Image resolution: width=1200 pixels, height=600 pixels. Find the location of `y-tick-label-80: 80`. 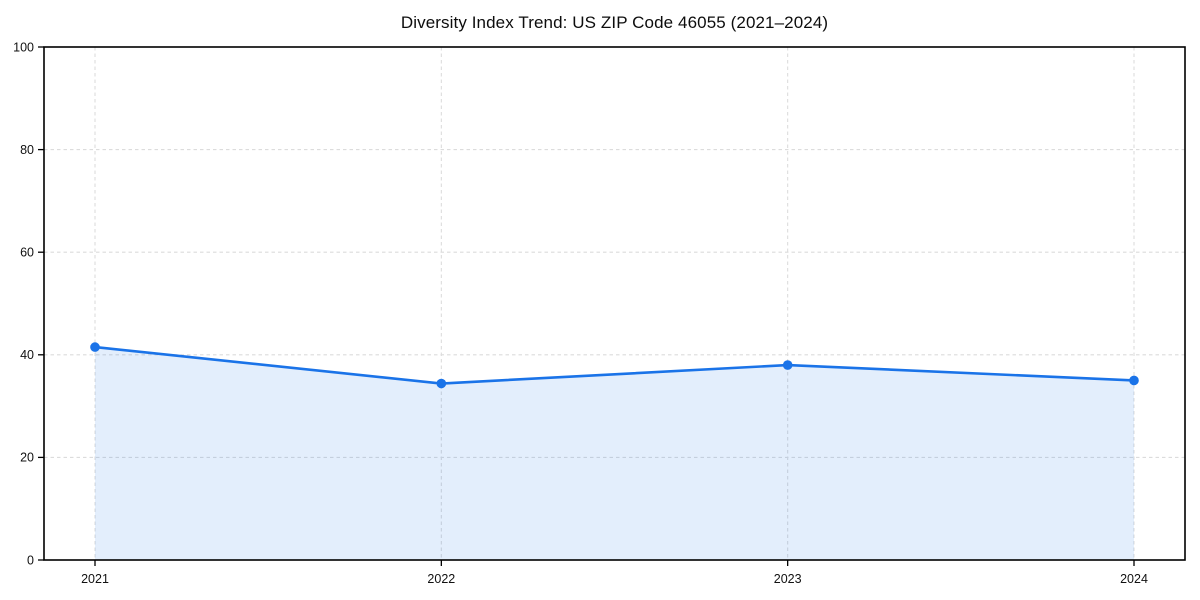

y-tick-label-80: 80 is located at coordinates (27, 150).